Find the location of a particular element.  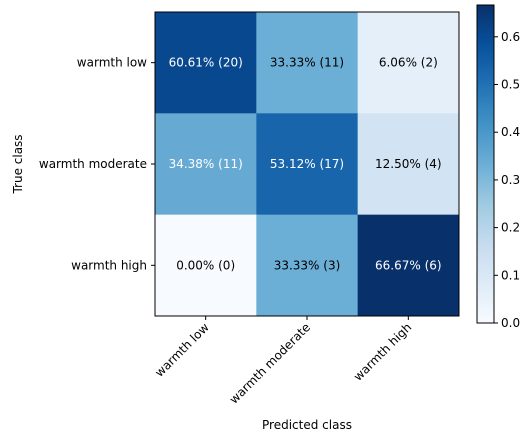

cell-value-label: 66.67% (6) is located at coordinates (408, 265).